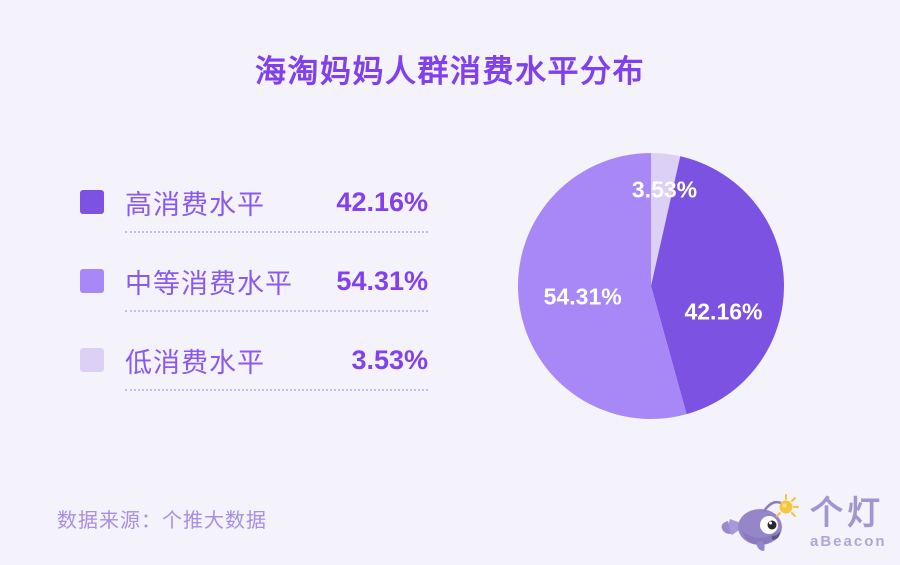 This screenshot has width=900, height=565. I want to click on data-source-note: 数据来源：个推大数据, so click(162, 521).